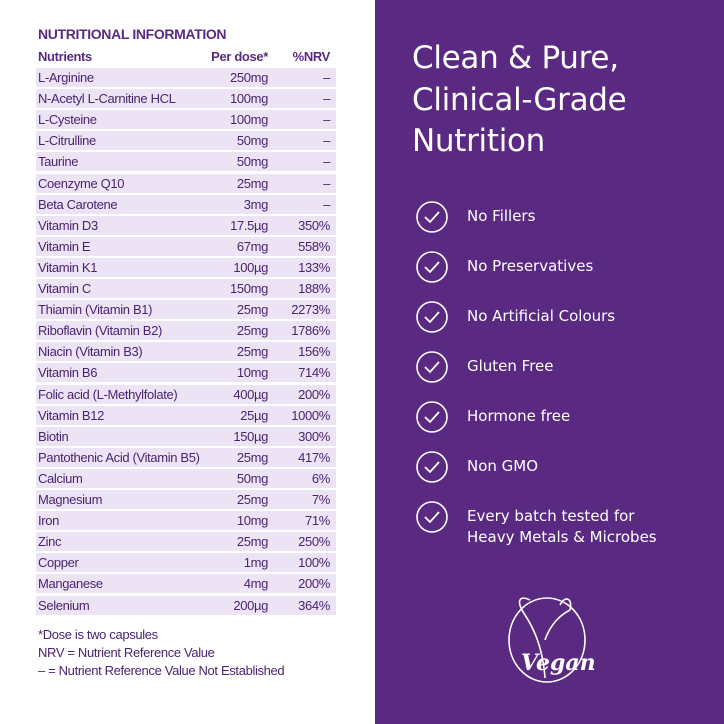 The height and width of the screenshot is (724, 724). I want to click on table-cell: 714%, so click(314, 373).